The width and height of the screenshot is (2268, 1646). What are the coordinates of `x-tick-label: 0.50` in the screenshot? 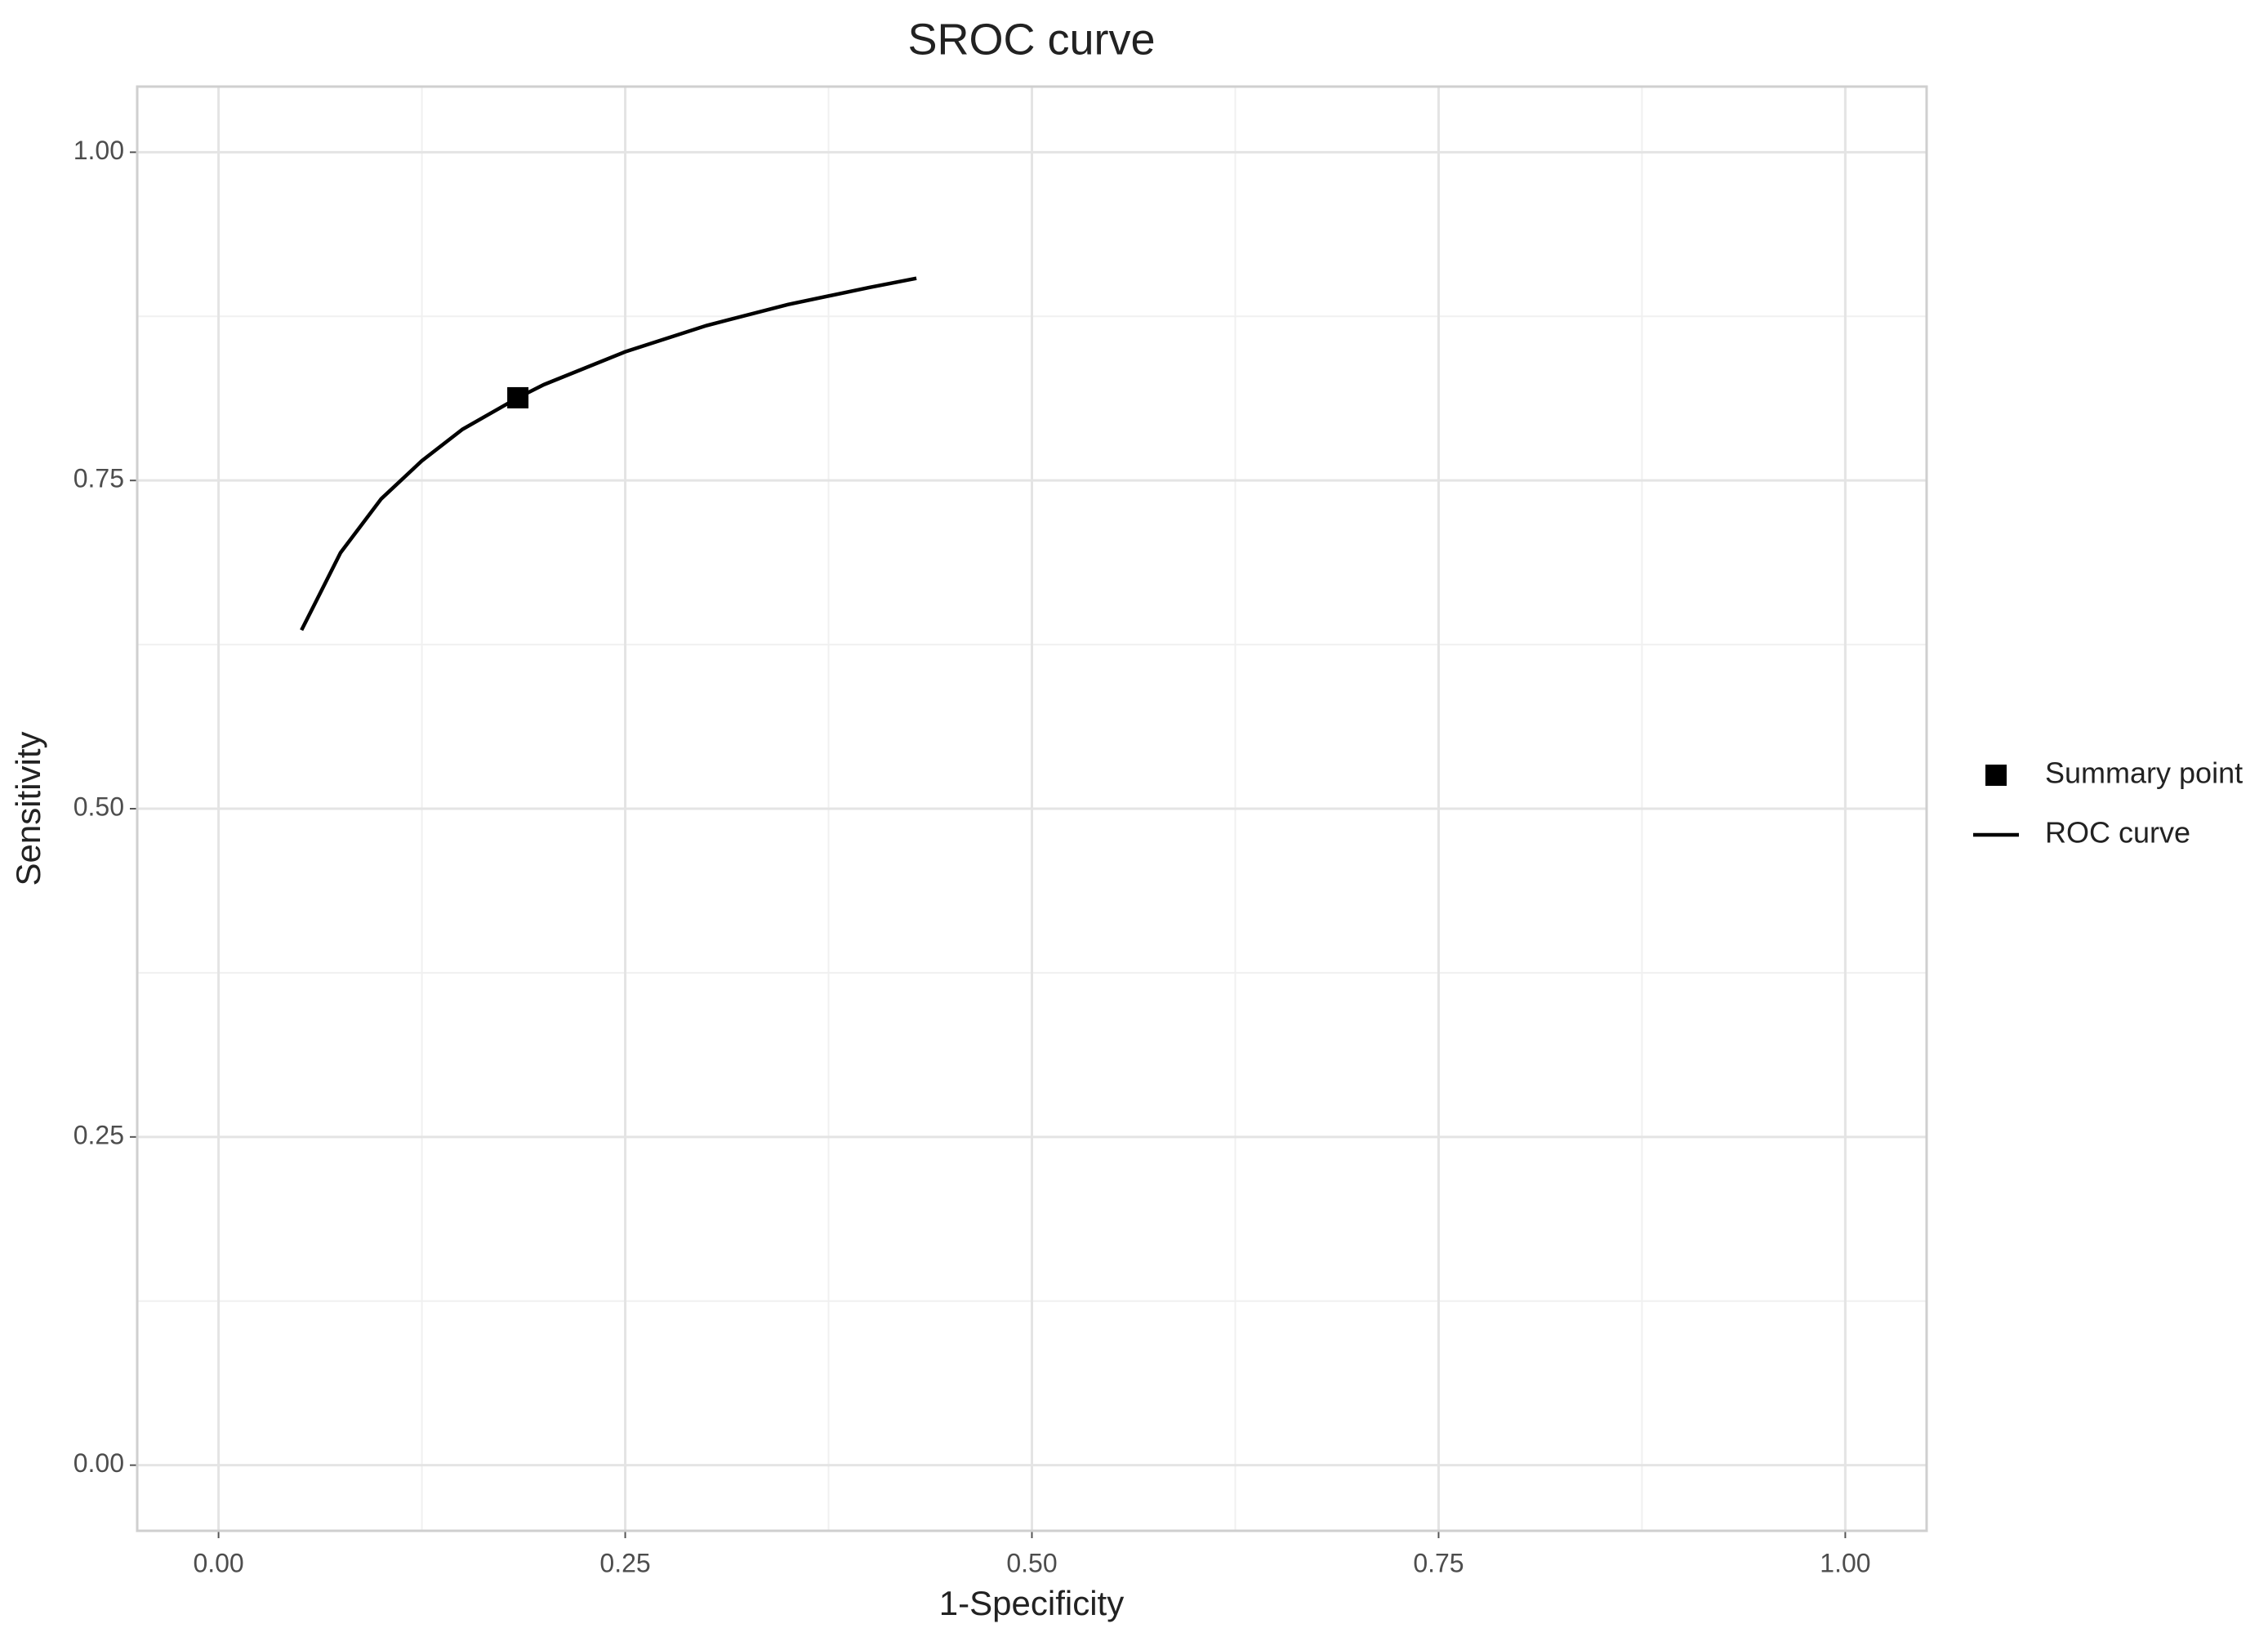 It's located at (1031, 1562).